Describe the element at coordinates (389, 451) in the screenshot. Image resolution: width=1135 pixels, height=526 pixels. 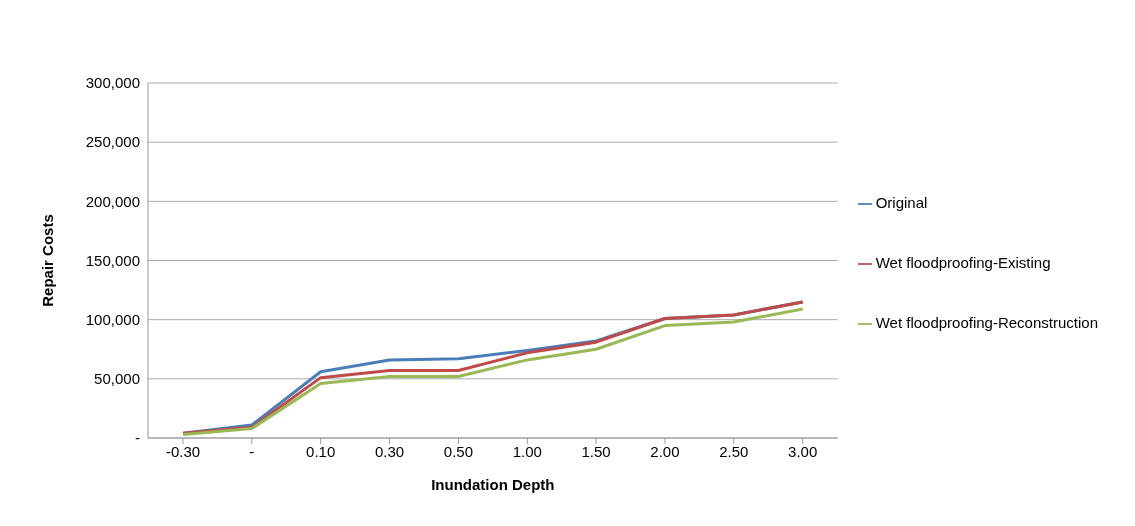
I see `x-tick-label: 0.30` at that location.